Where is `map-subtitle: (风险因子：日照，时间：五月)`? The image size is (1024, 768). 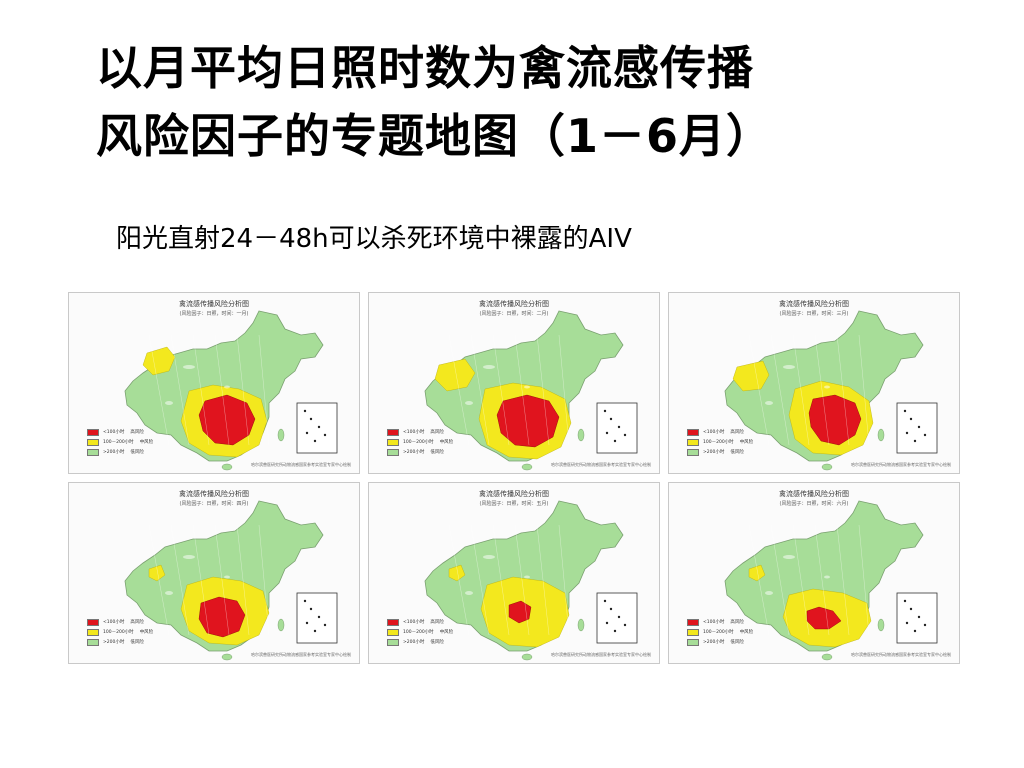
map-subtitle: (风险因子：日照，时间：五月) is located at coordinates (514, 504).